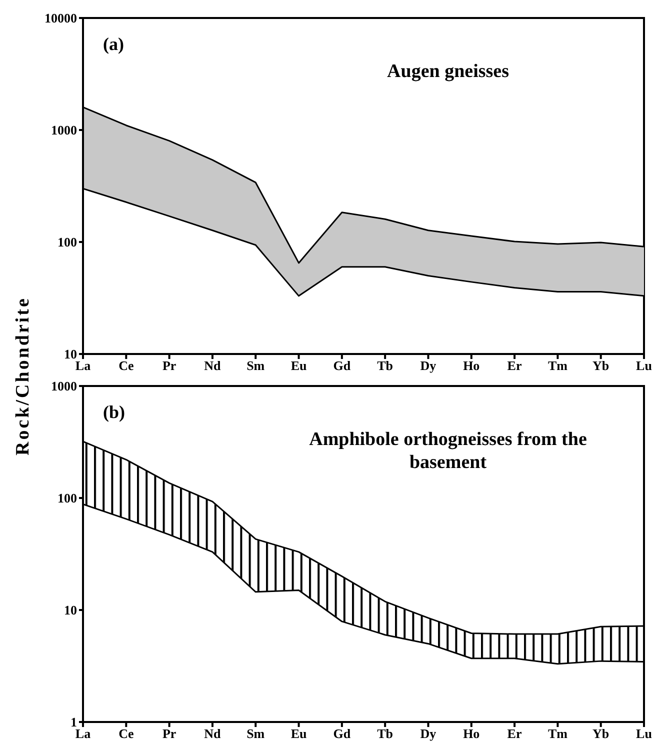 The image size is (660, 751). What do you see at coordinates (448, 451) in the screenshot?
I see `annotation: Amphibole orthogneisses from the basement` at bounding box center [448, 451].